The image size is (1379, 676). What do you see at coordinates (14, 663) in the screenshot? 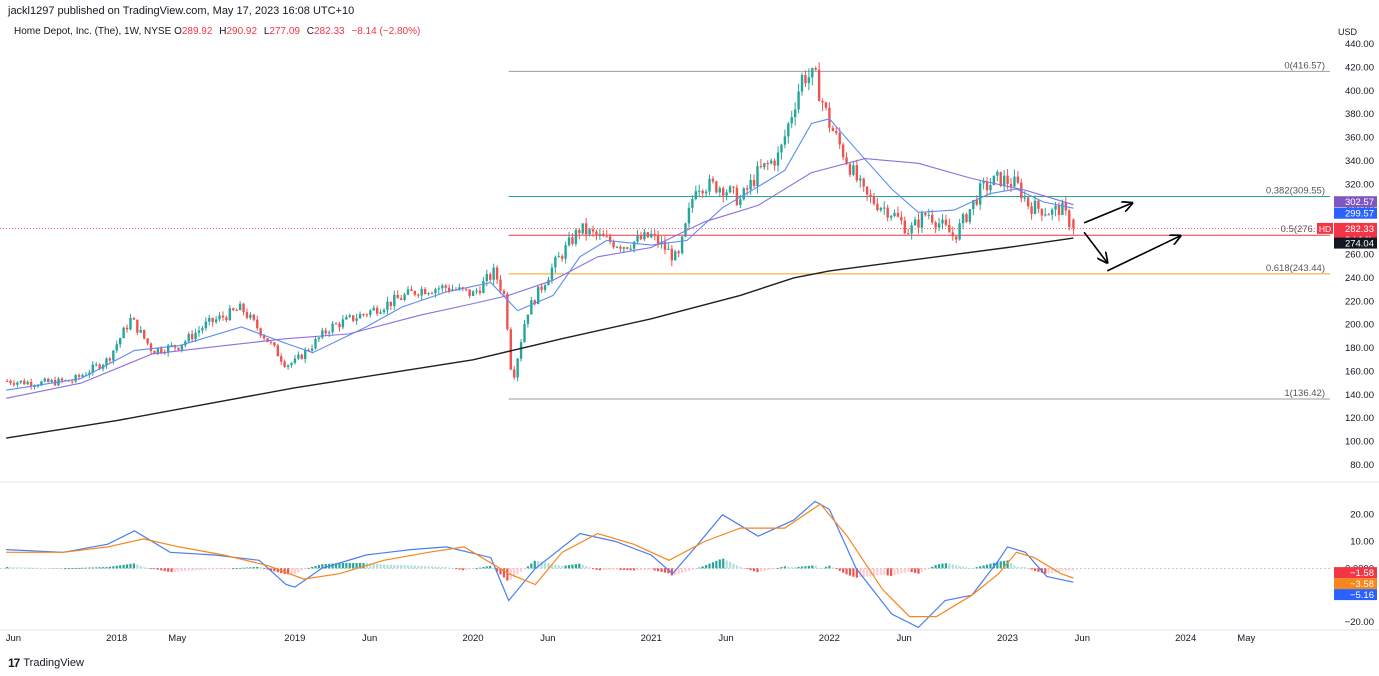
I see `tradingview-logo-icon: 17` at bounding box center [14, 663].